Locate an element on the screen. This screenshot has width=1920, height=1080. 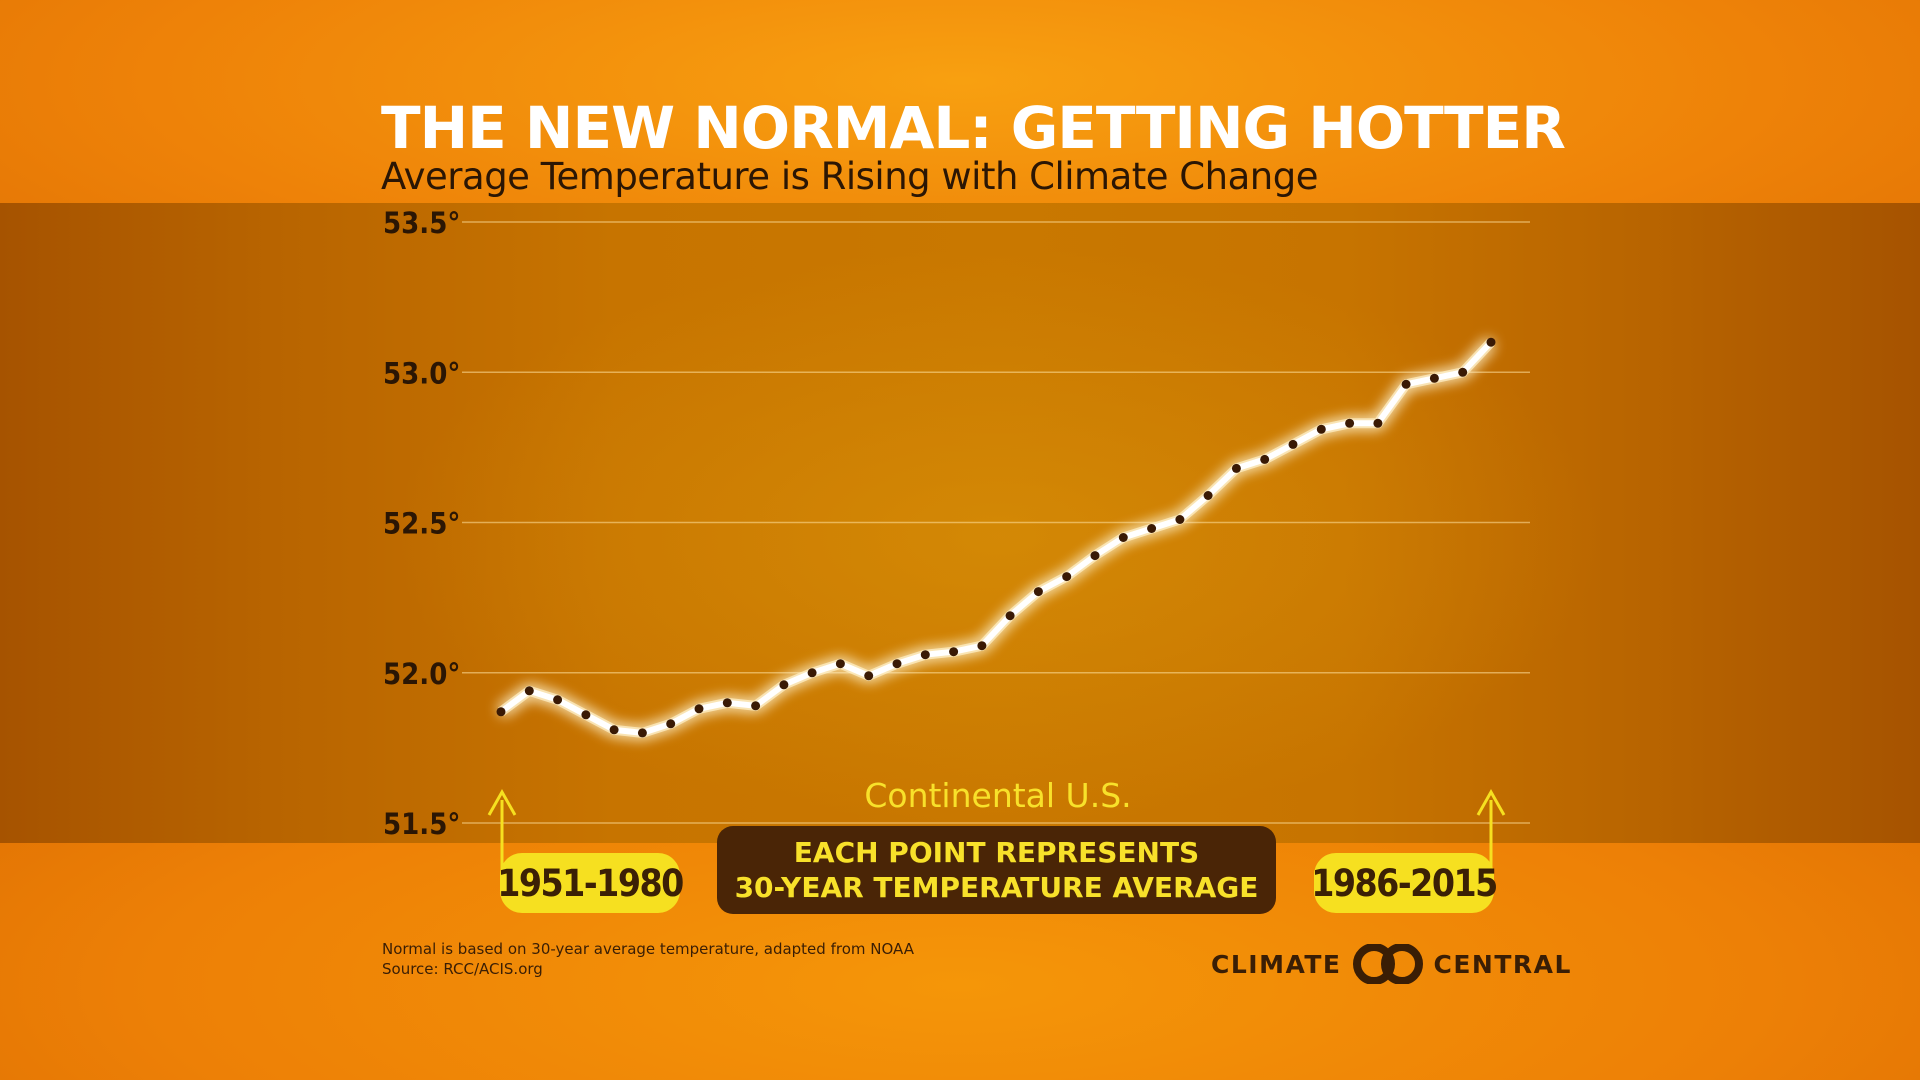
y-tick-label: 53.0° is located at coordinates (421, 373).